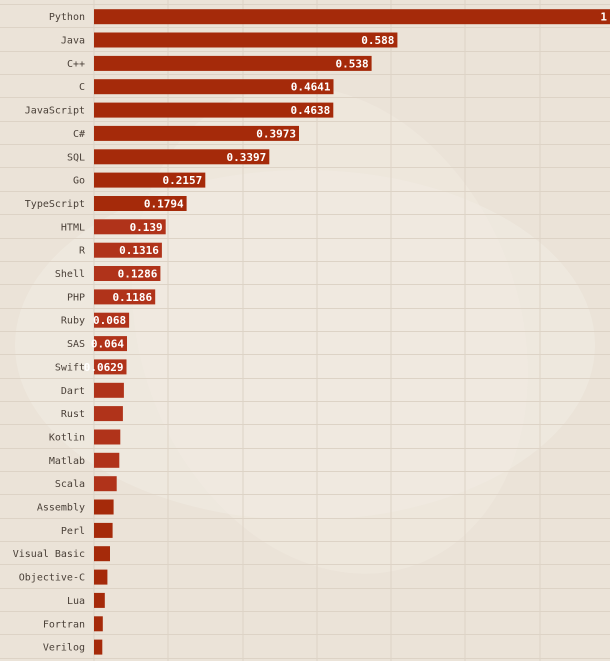 Image resolution: width=610 pixels, height=661 pixels. What do you see at coordinates (49, 554) in the screenshot?
I see `category-label: Visual Basic` at bounding box center [49, 554].